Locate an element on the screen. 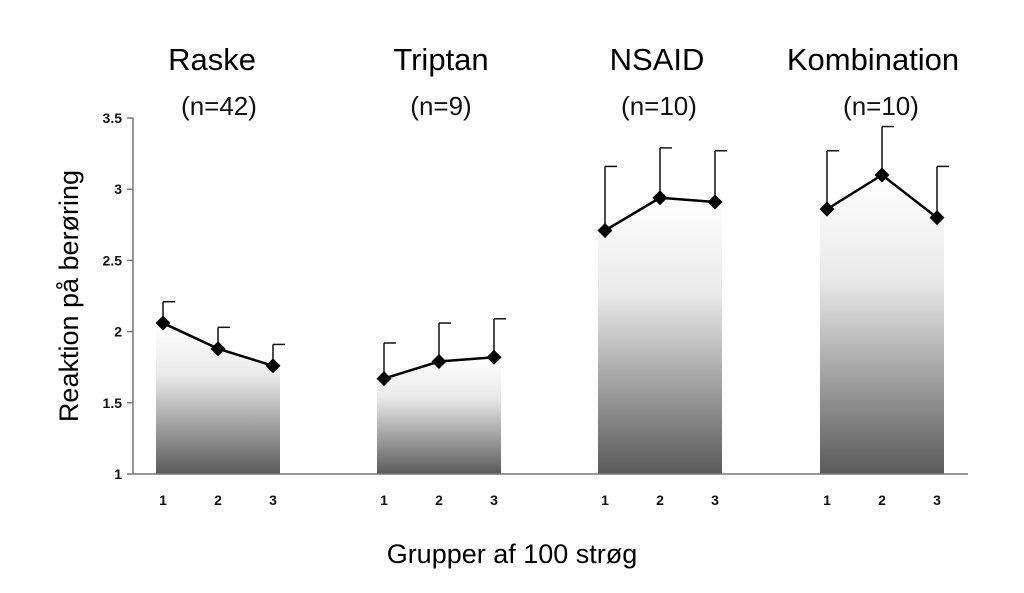 The height and width of the screenshot is (593, 1024). y-tick-label: 3 is located at coordinates (118, 189).